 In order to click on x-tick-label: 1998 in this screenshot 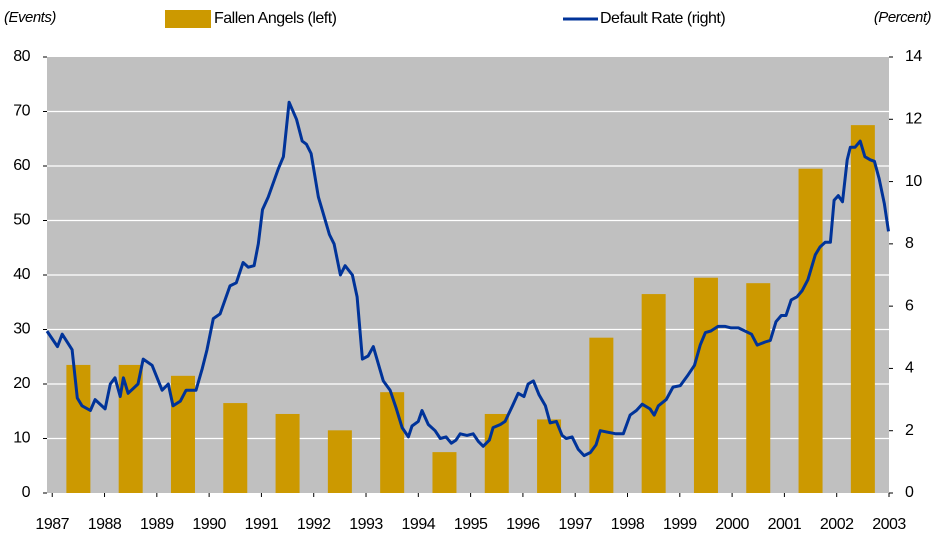, I will do `click(628, 524)`.